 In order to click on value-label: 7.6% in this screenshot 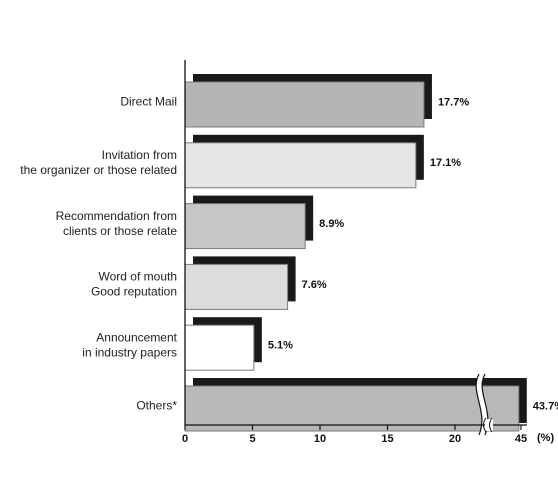, I will do `click(314, 285)`.